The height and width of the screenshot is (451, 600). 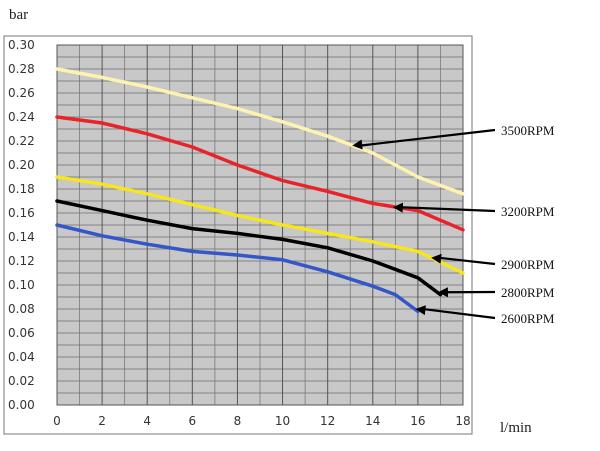 I want to click on x-tick-label: 2, so click(x=102, y=421).